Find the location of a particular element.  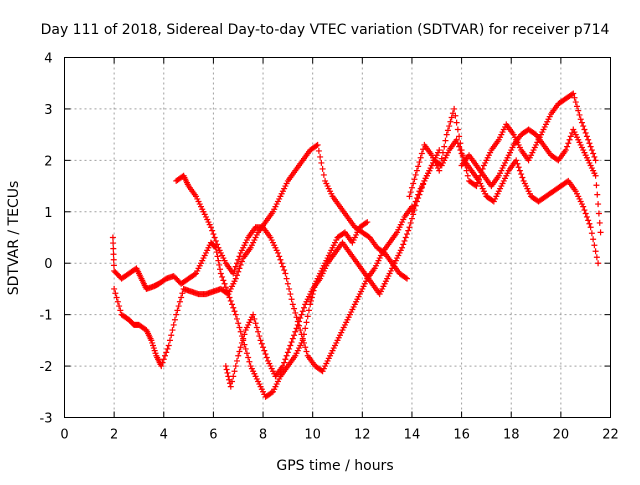

x-tick-label: 16 is located at coordinates (461, 435).